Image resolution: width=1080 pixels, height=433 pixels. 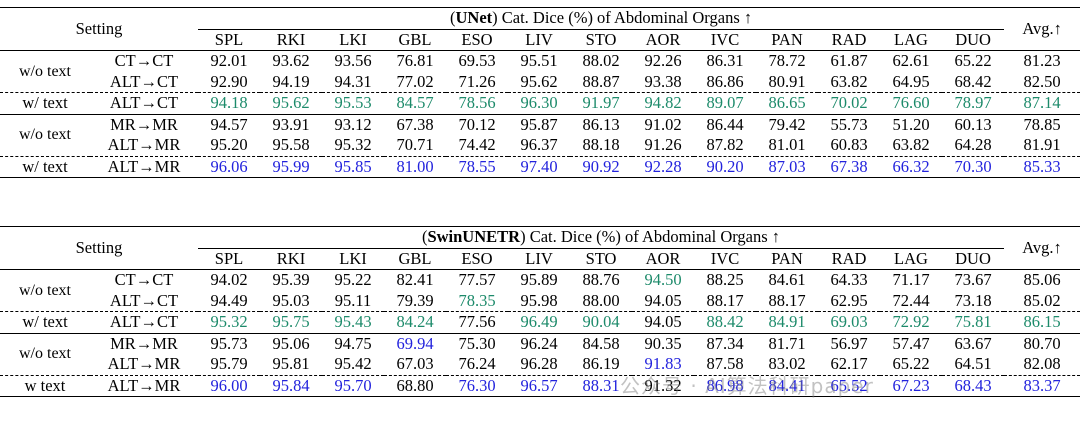 I want to click on column-header: STO, so click(x=601, y=39).